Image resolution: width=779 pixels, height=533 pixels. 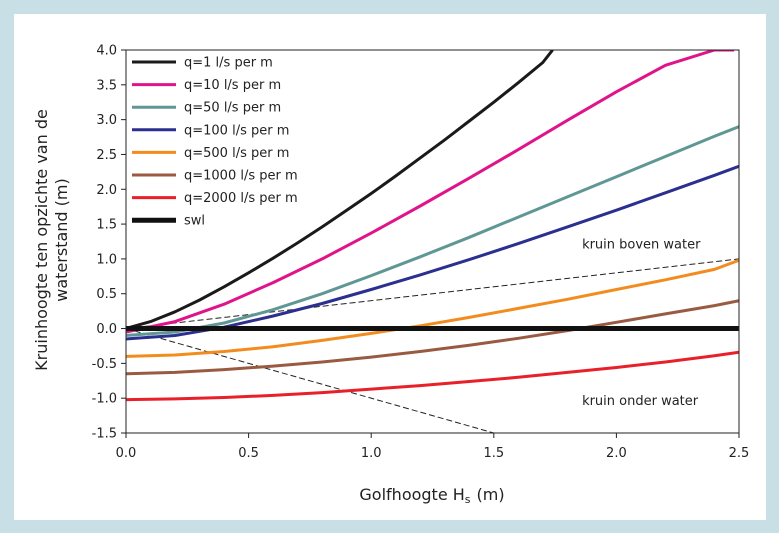 What do you see at coordinates (371, 453) in the screenshot?
I see `x-tick-label: 1.0` at bounding box center [371, 453].